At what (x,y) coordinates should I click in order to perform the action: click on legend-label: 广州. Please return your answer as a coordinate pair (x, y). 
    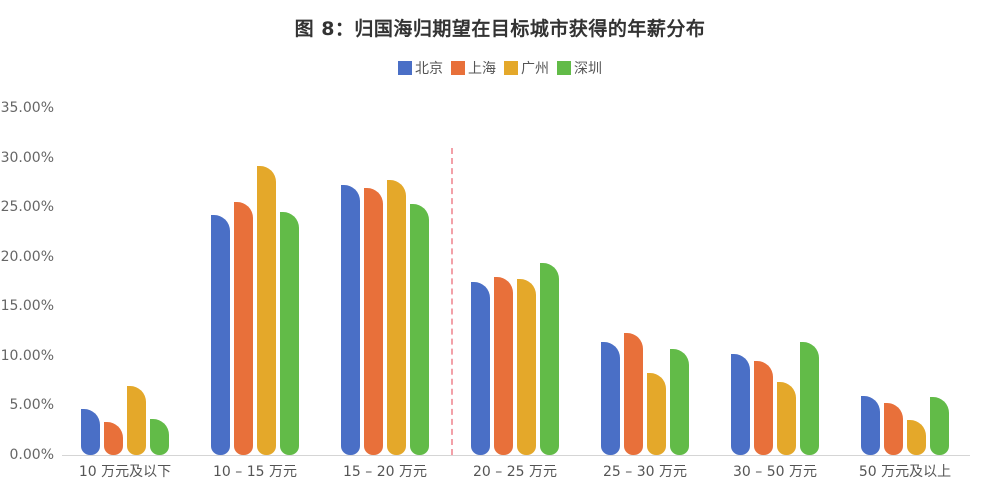
    Looking at the image, I should click on (535, 69).